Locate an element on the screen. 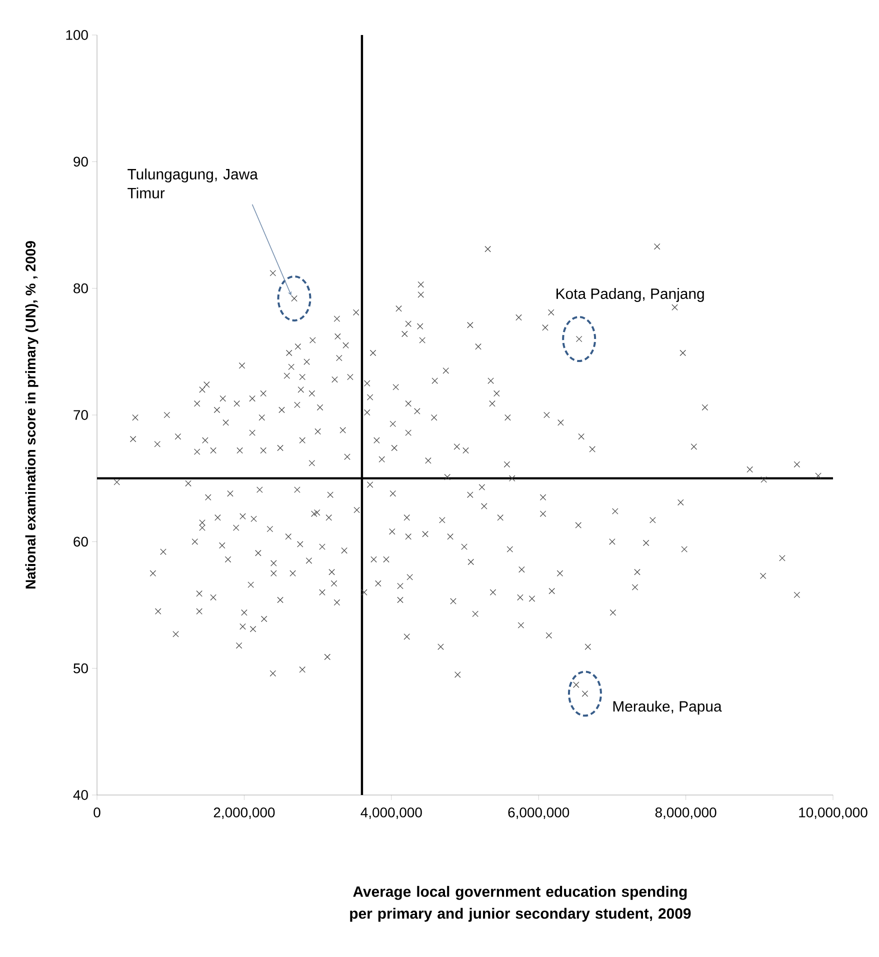 Image resolution: width=879 pixels, height=957 pixels. y-tick-label: 80 is located at coordinates (81, 288).